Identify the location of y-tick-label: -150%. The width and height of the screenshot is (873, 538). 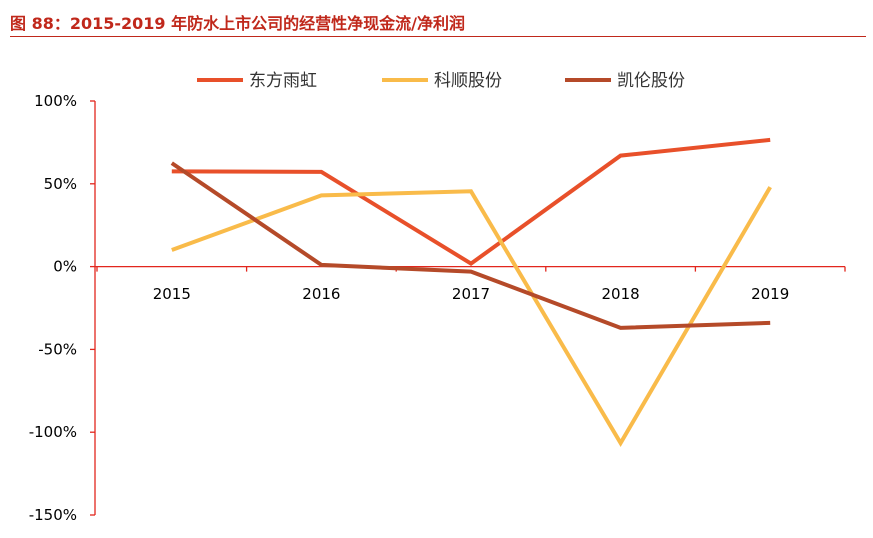
(53, 515).